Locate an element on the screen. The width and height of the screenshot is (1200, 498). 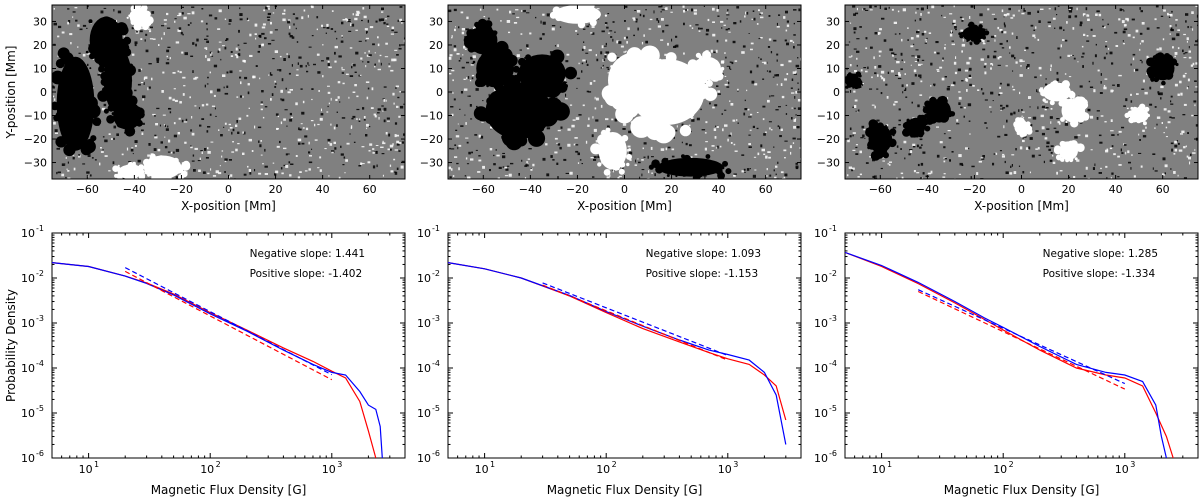
y-tick-label: 0 is located at coordinates (43, 92).